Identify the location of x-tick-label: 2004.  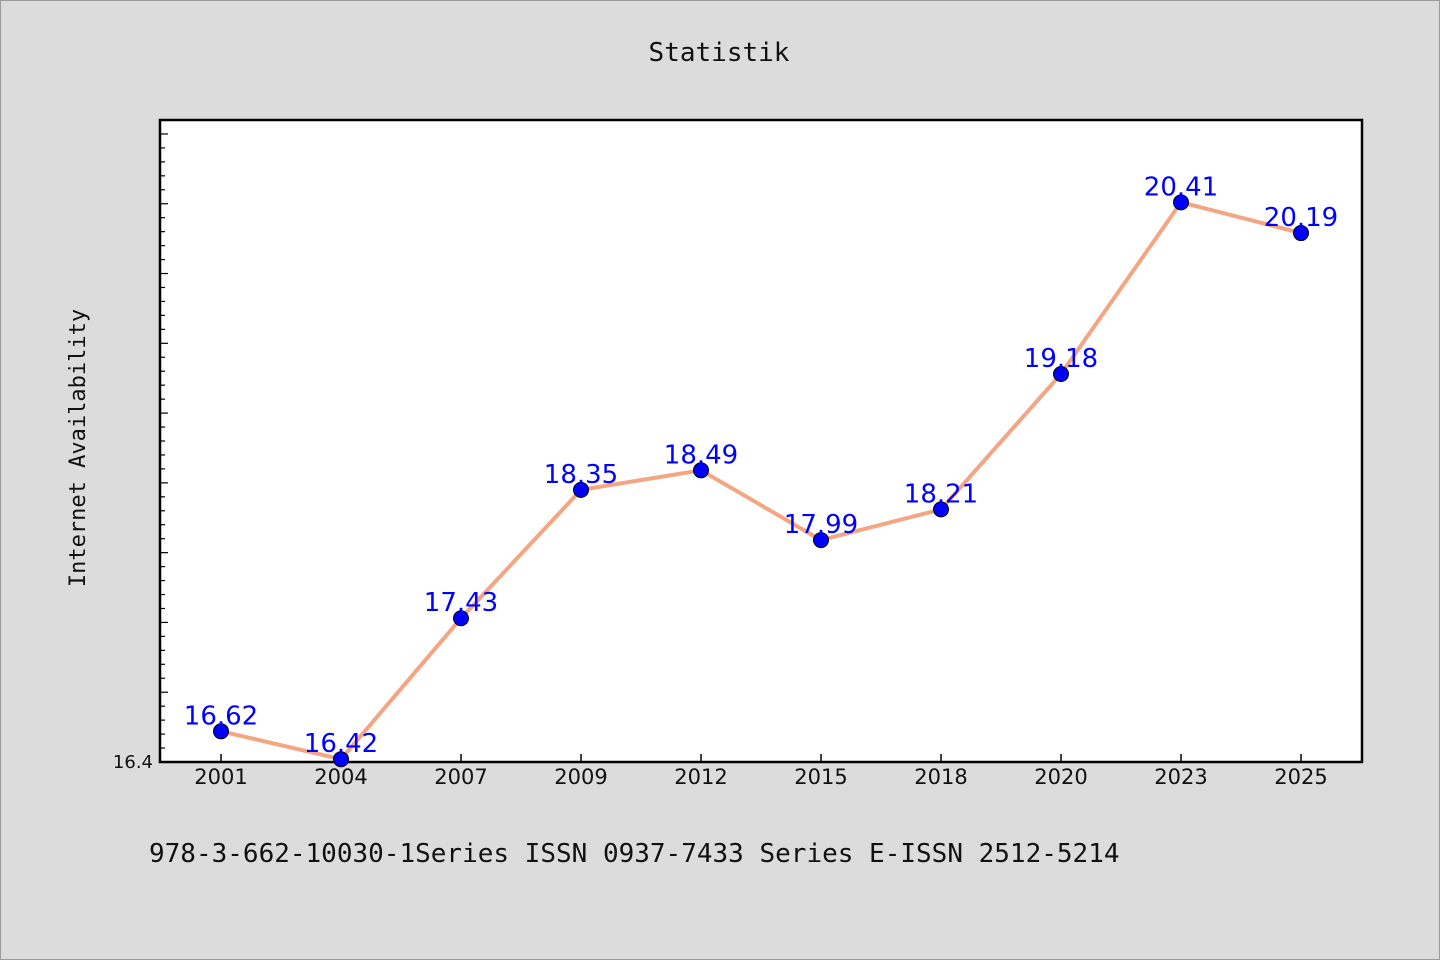
(340, 777).